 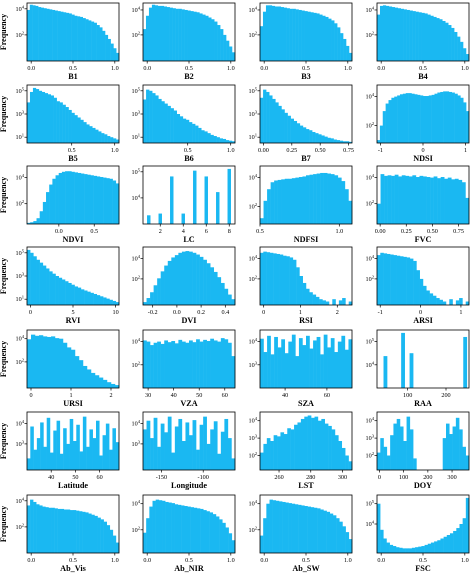 What do you see at coordinates (20, 137) in the screenshot?
I see `y-tick-label: 10¹` at bounding box center [20, 137].